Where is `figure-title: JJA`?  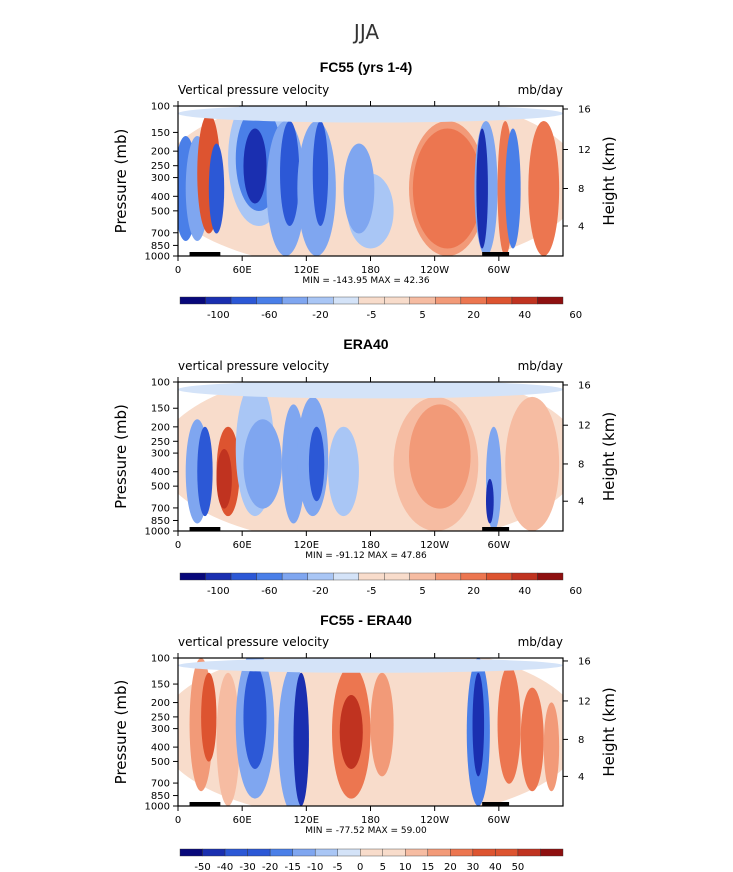
figure-title: JJA is located at coordinates (366, 32).